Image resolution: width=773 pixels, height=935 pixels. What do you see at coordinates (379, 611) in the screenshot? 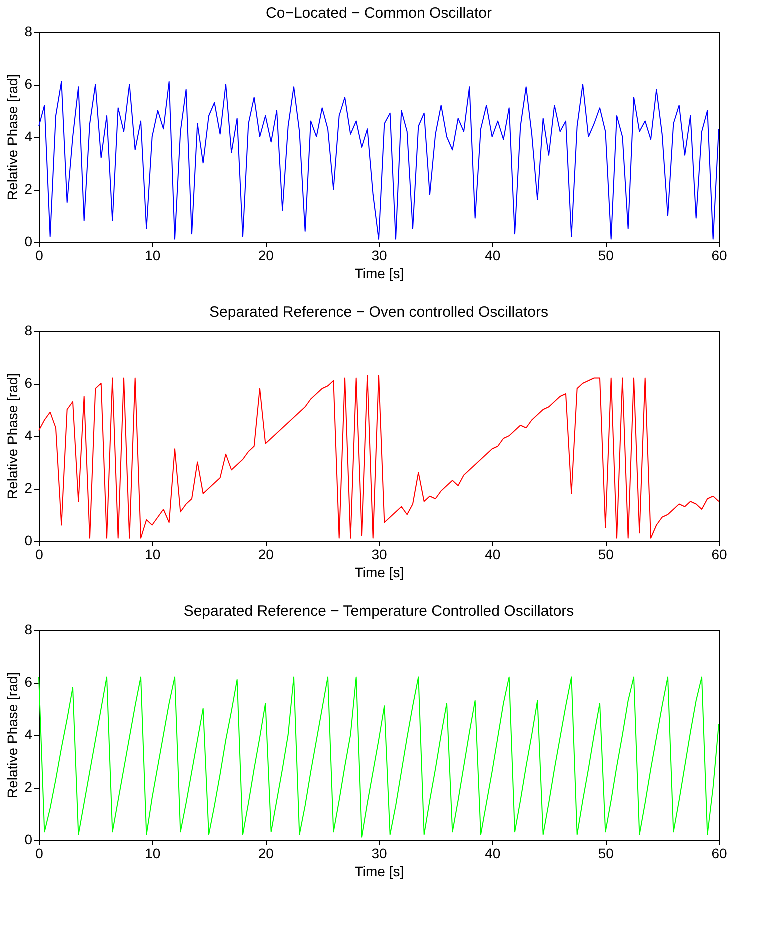
I see `chart-title: Separated Reference − Temperature Controlled Oscillators` at bounding box center [379, 611].